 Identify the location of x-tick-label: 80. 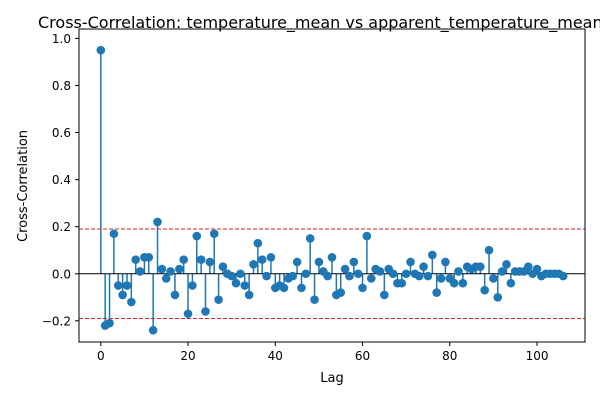
(449, 356).